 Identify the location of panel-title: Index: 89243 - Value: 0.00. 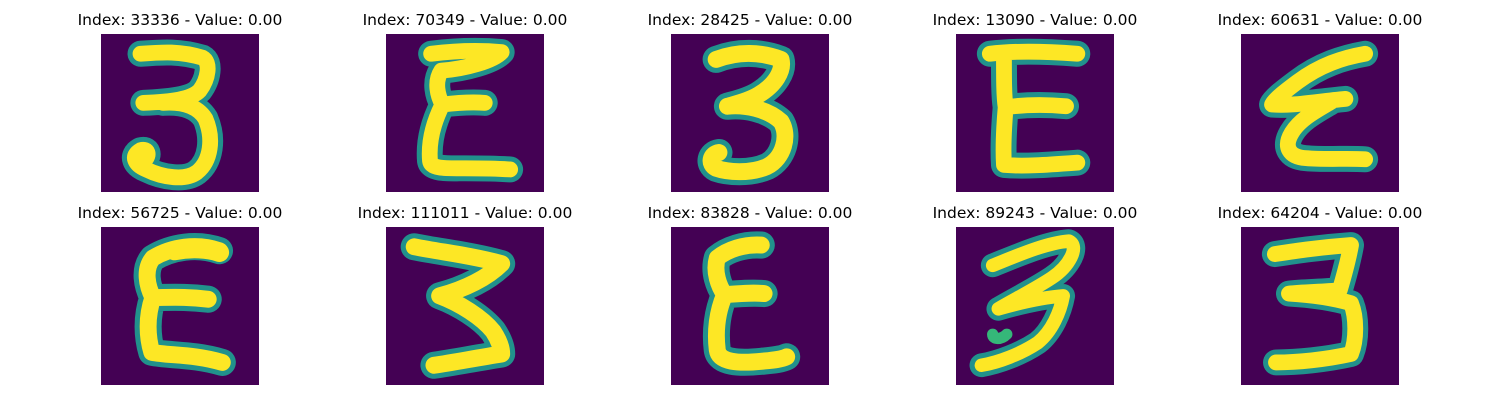
(1035, 213).